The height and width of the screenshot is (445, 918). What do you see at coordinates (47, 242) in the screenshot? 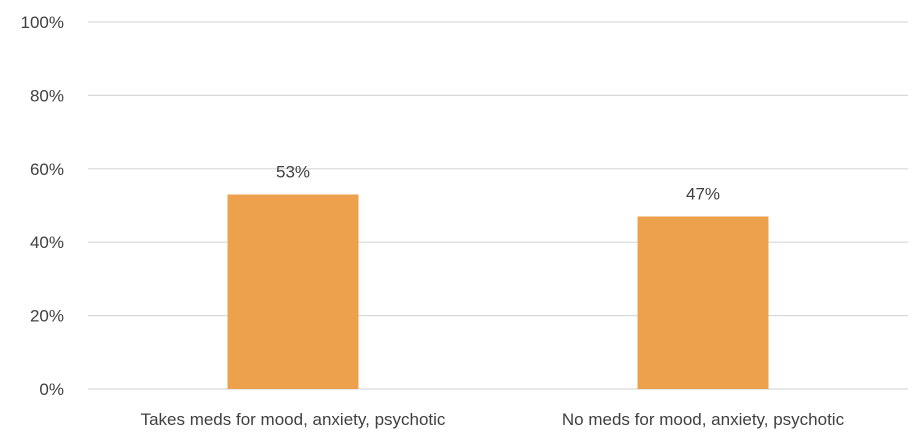
I see `y-tick-label: 40%` at bounding box center [47, 242].